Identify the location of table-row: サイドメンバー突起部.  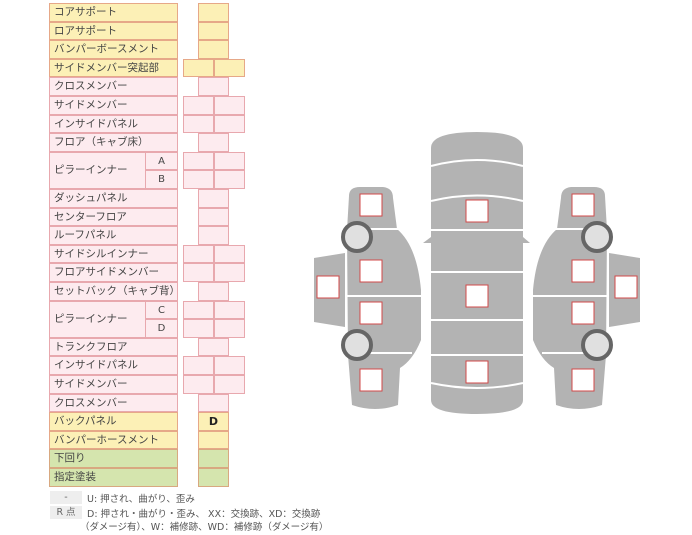
(149, 68).